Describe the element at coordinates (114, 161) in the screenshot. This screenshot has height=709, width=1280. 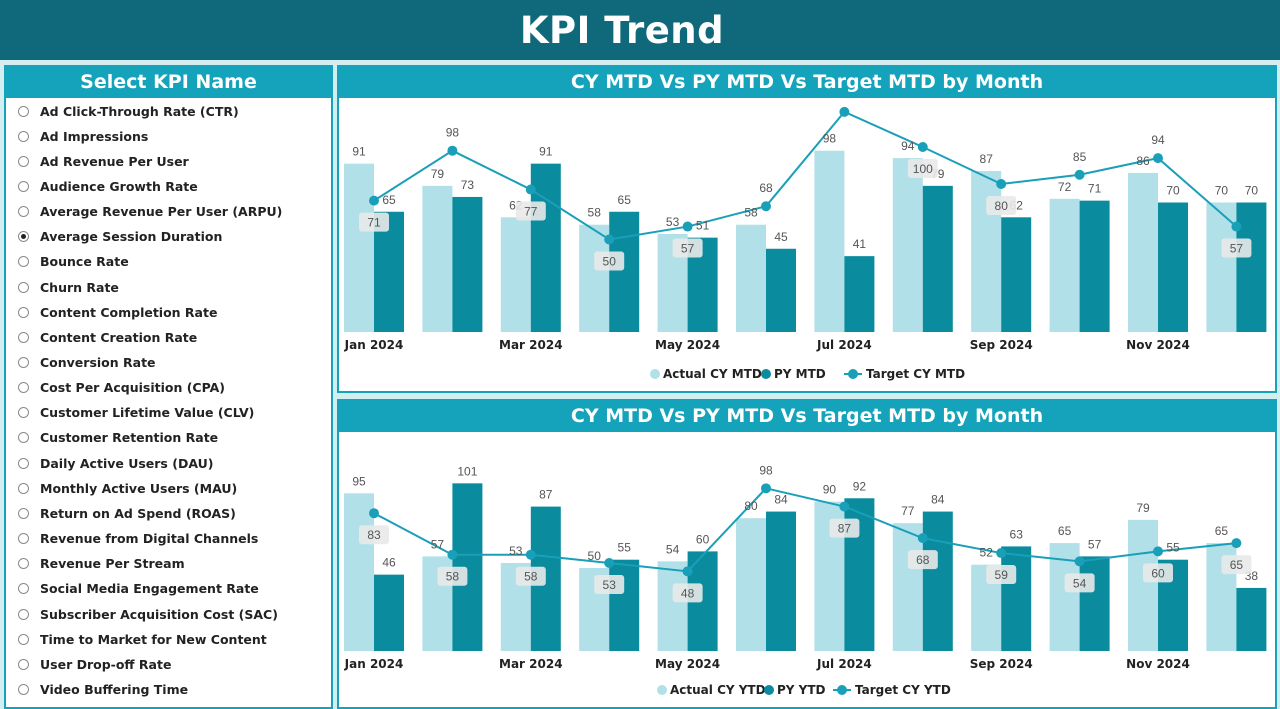
I see `slicer-item-label: Ad Revenue Per User` at that location.